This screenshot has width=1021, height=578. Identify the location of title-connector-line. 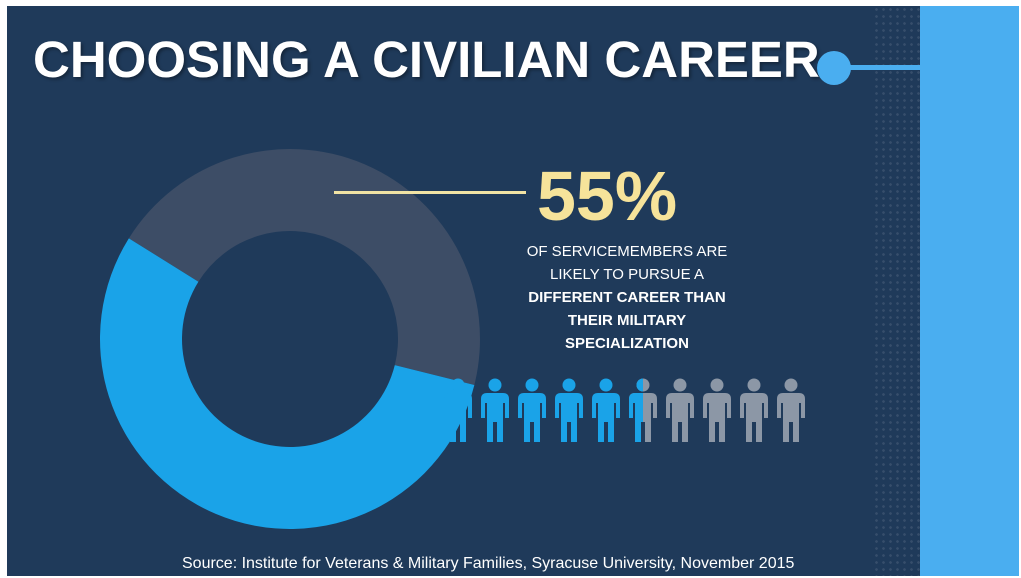
(883, 67).